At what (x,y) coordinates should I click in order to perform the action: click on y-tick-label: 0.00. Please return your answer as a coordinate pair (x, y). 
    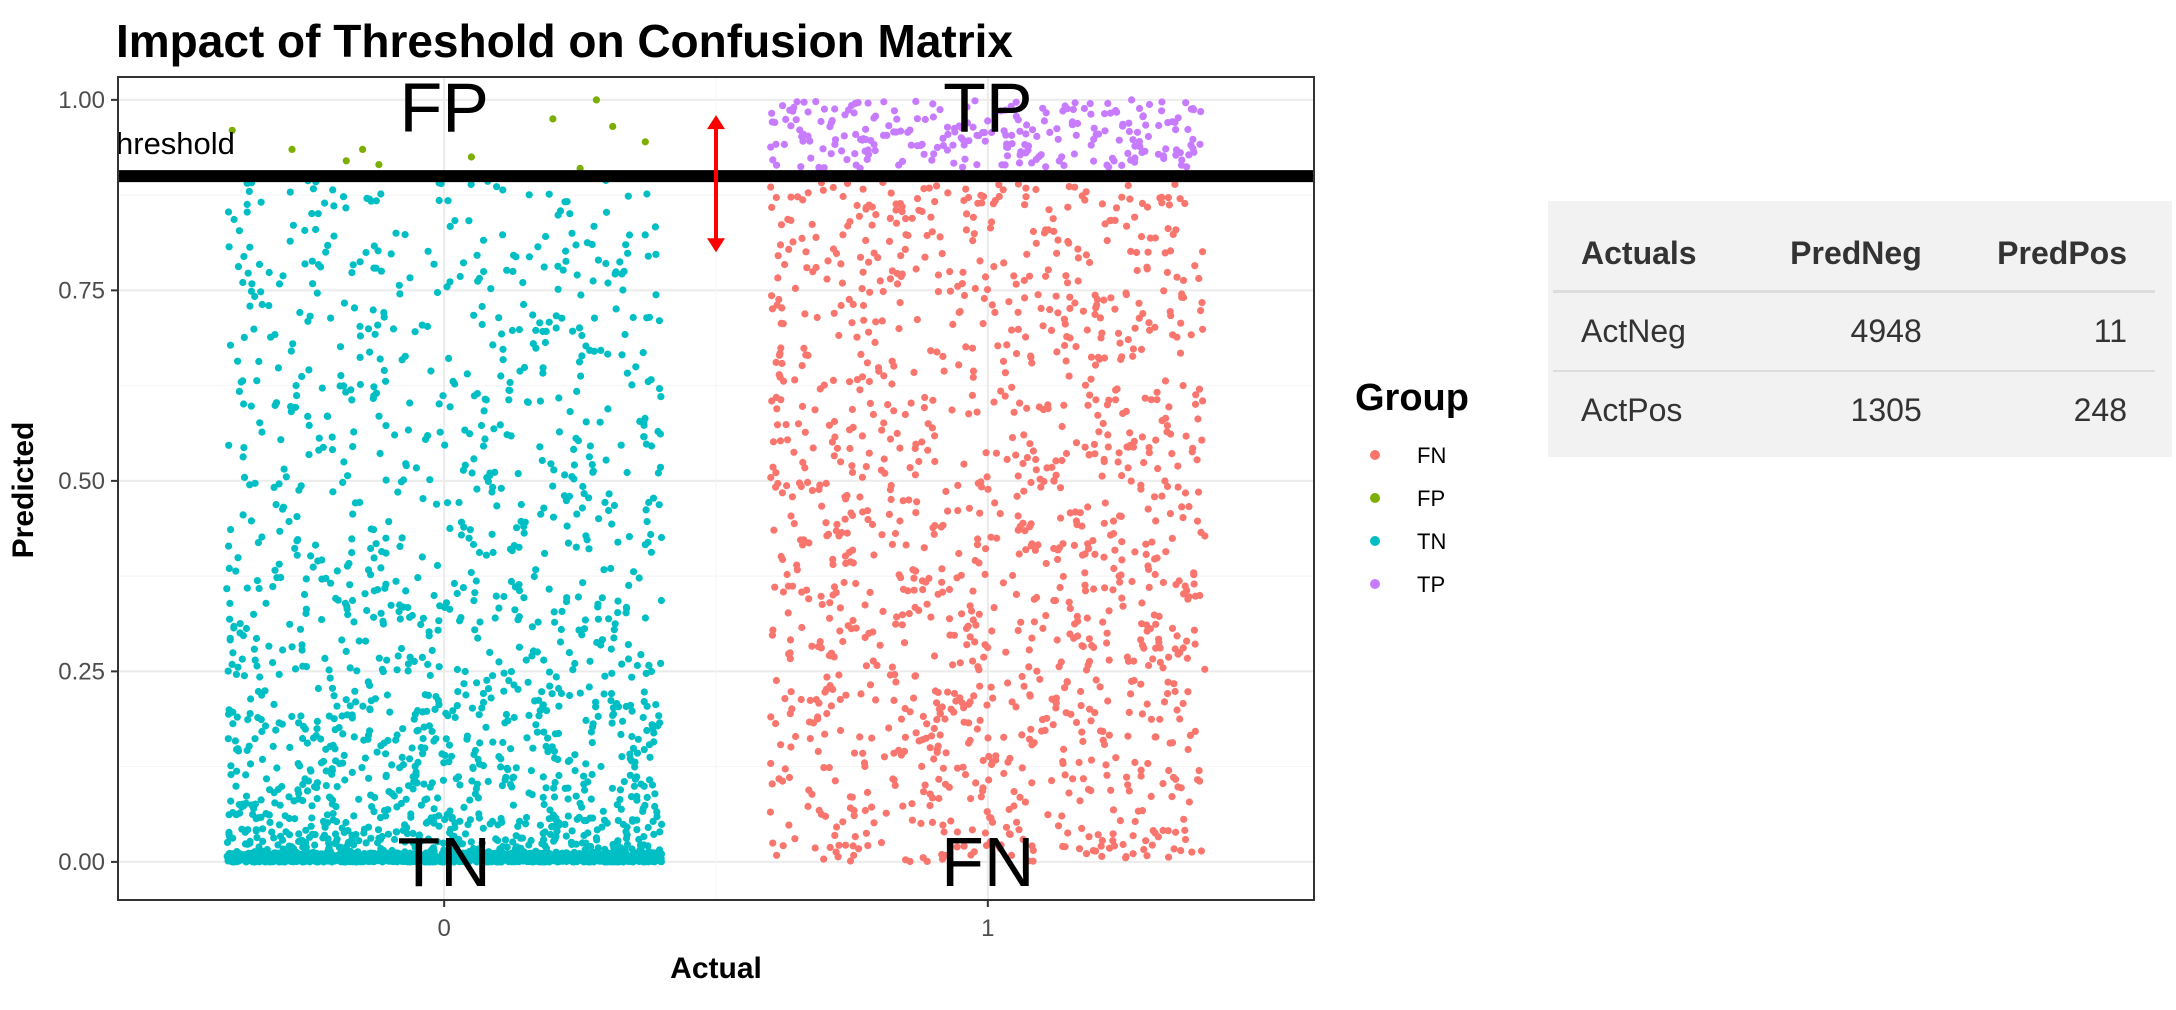
    Looking at the image, I should click on (81, 862).